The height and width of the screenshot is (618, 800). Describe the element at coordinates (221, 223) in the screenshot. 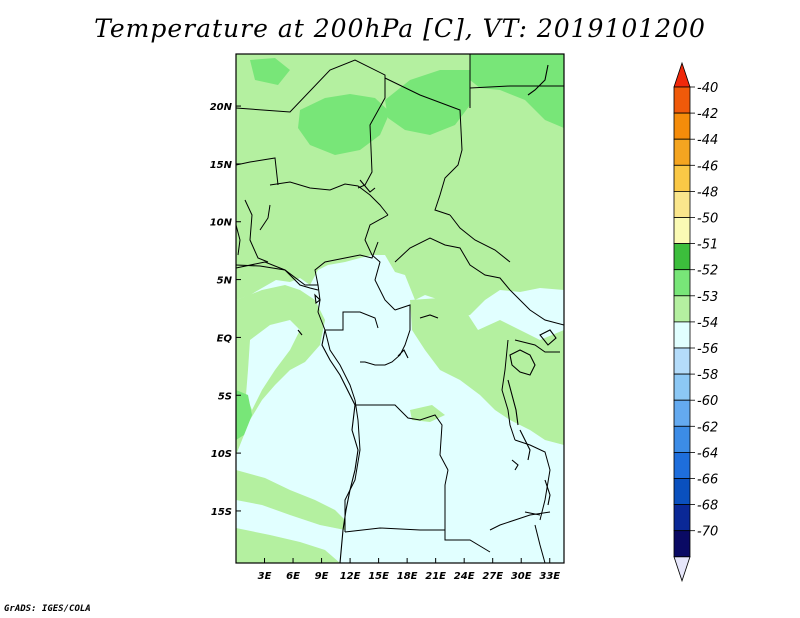

I see `lat-tick-label: 10N` at that location.